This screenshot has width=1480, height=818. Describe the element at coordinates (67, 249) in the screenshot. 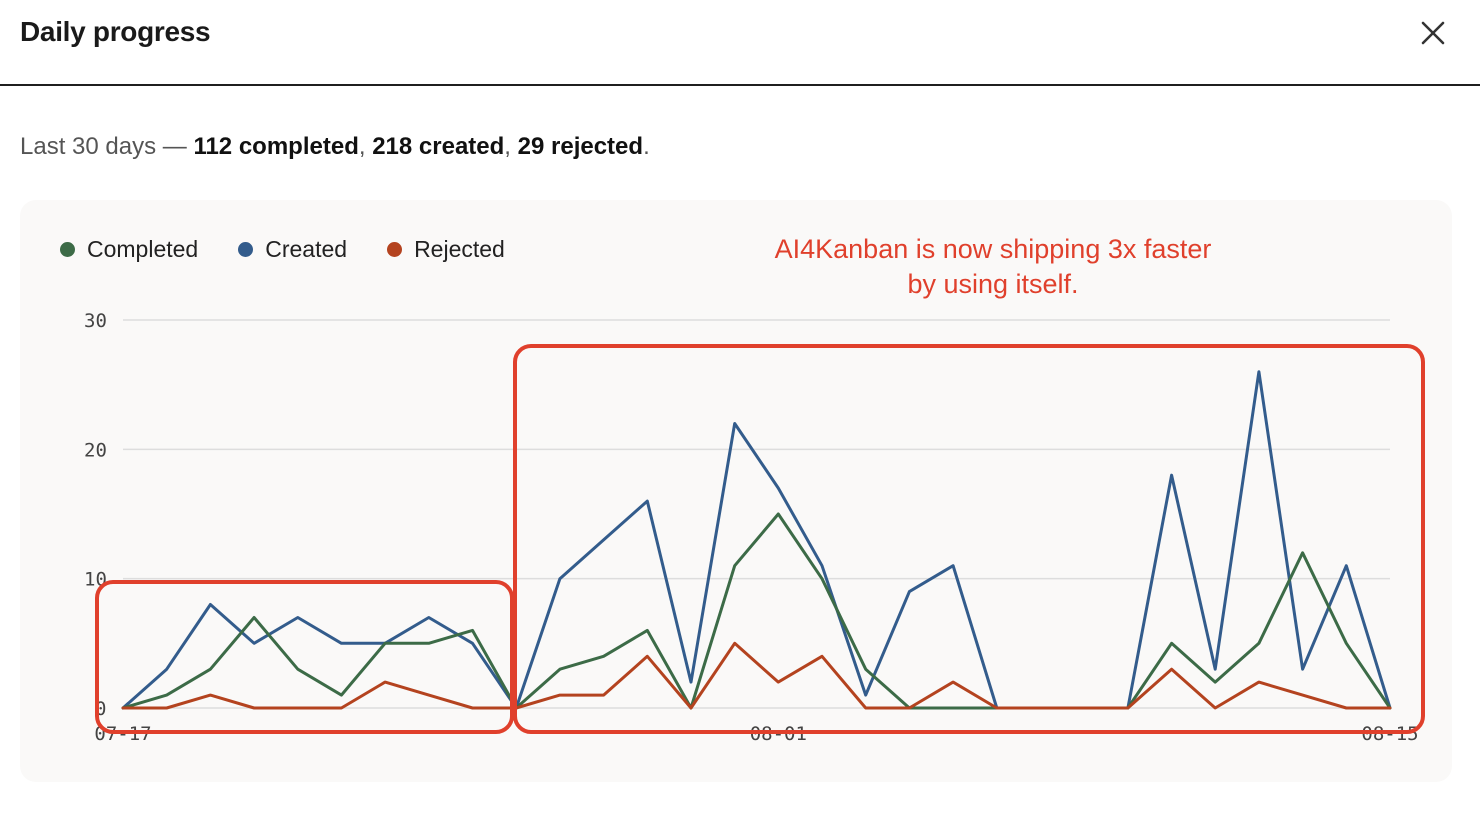

I see `legend-dot-completed` at that location.